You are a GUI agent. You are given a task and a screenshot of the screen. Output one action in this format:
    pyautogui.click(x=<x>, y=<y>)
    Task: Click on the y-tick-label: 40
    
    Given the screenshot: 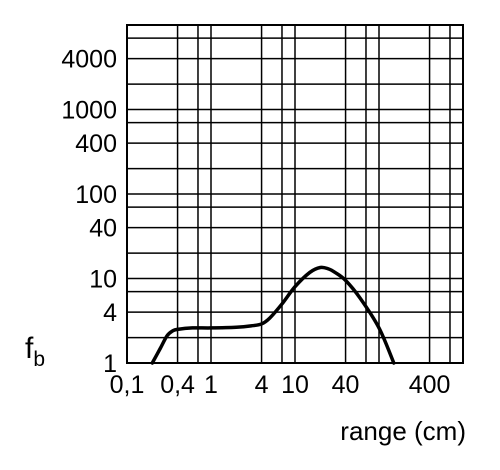 What is the action you would take?
    pyautogui.click(x=103, y=229)
    